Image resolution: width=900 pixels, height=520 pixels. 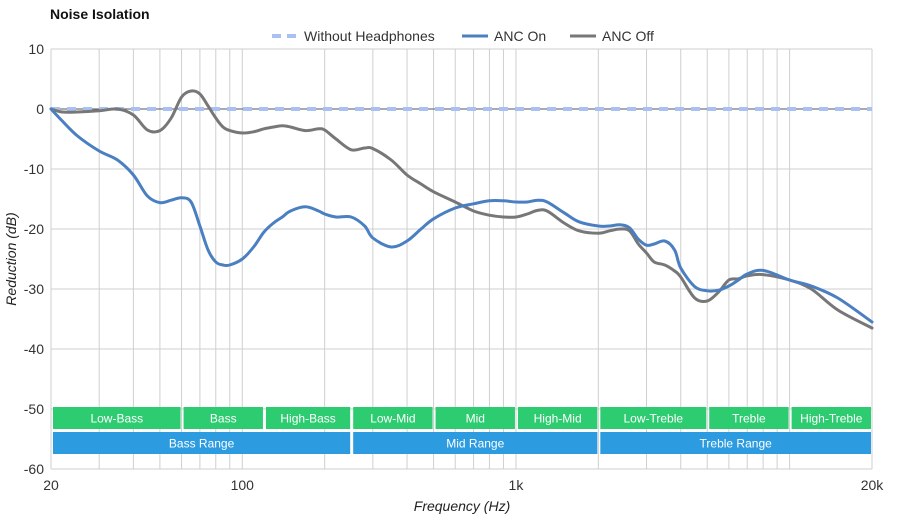 I want to click on legend-item-anc-off: ANC Off, so click(x=612, y=36).